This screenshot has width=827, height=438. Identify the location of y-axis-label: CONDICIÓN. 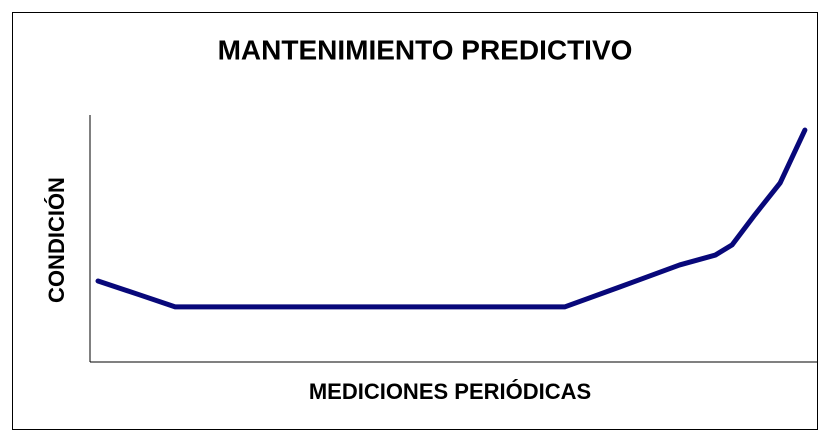
(56, 240).